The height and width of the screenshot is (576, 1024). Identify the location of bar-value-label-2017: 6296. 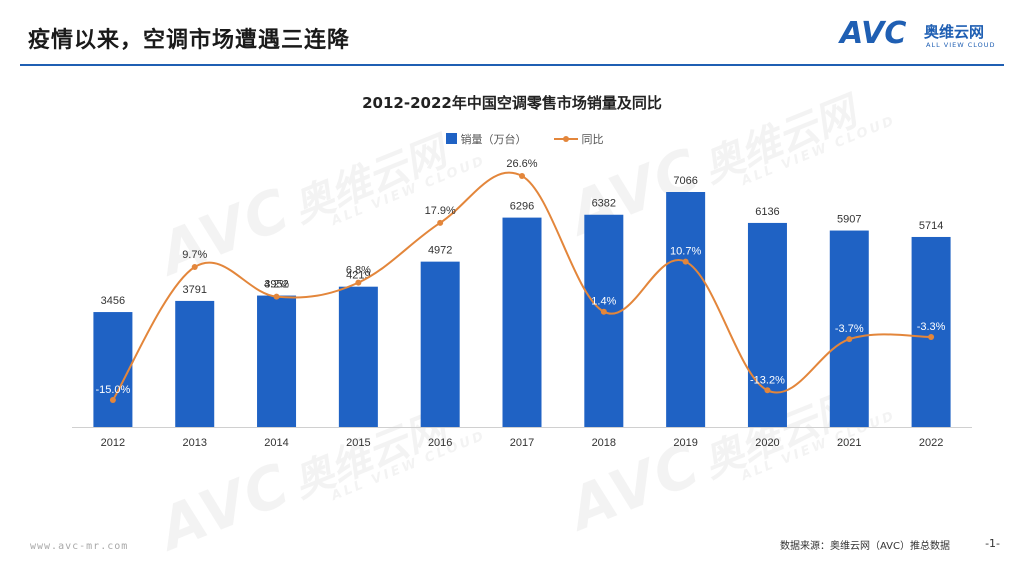
(522, 207).